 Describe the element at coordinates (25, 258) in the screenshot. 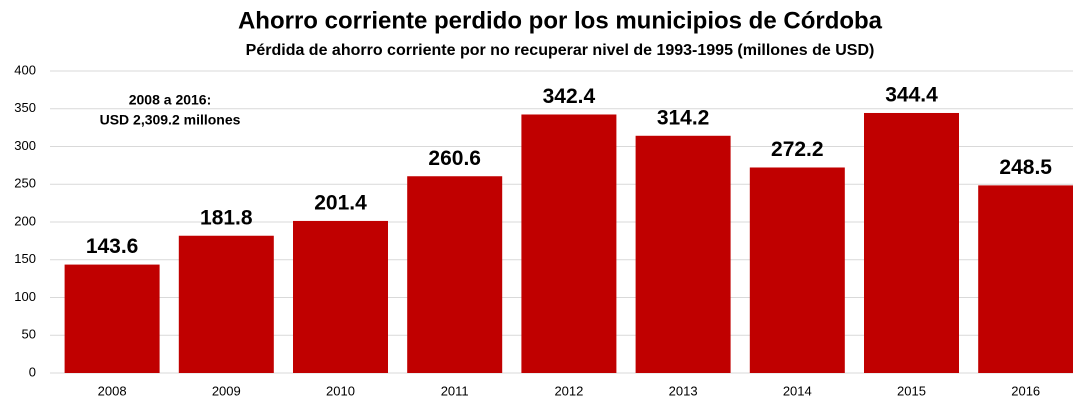

I see `y-tick-label: 150` at that location.